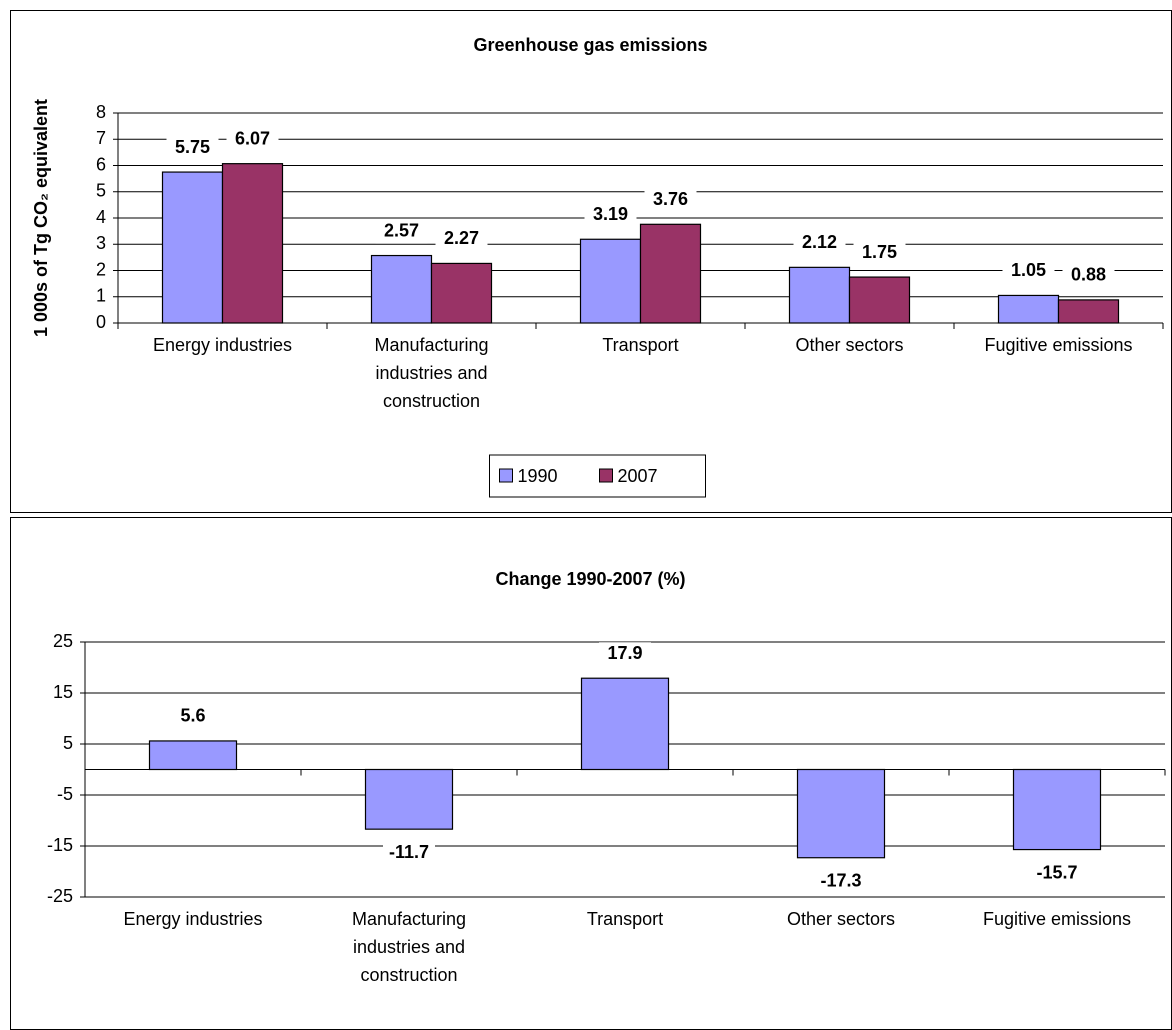 The image size is (1172, 1030). I want to click on data-label: 3.76, so click(670, 199).